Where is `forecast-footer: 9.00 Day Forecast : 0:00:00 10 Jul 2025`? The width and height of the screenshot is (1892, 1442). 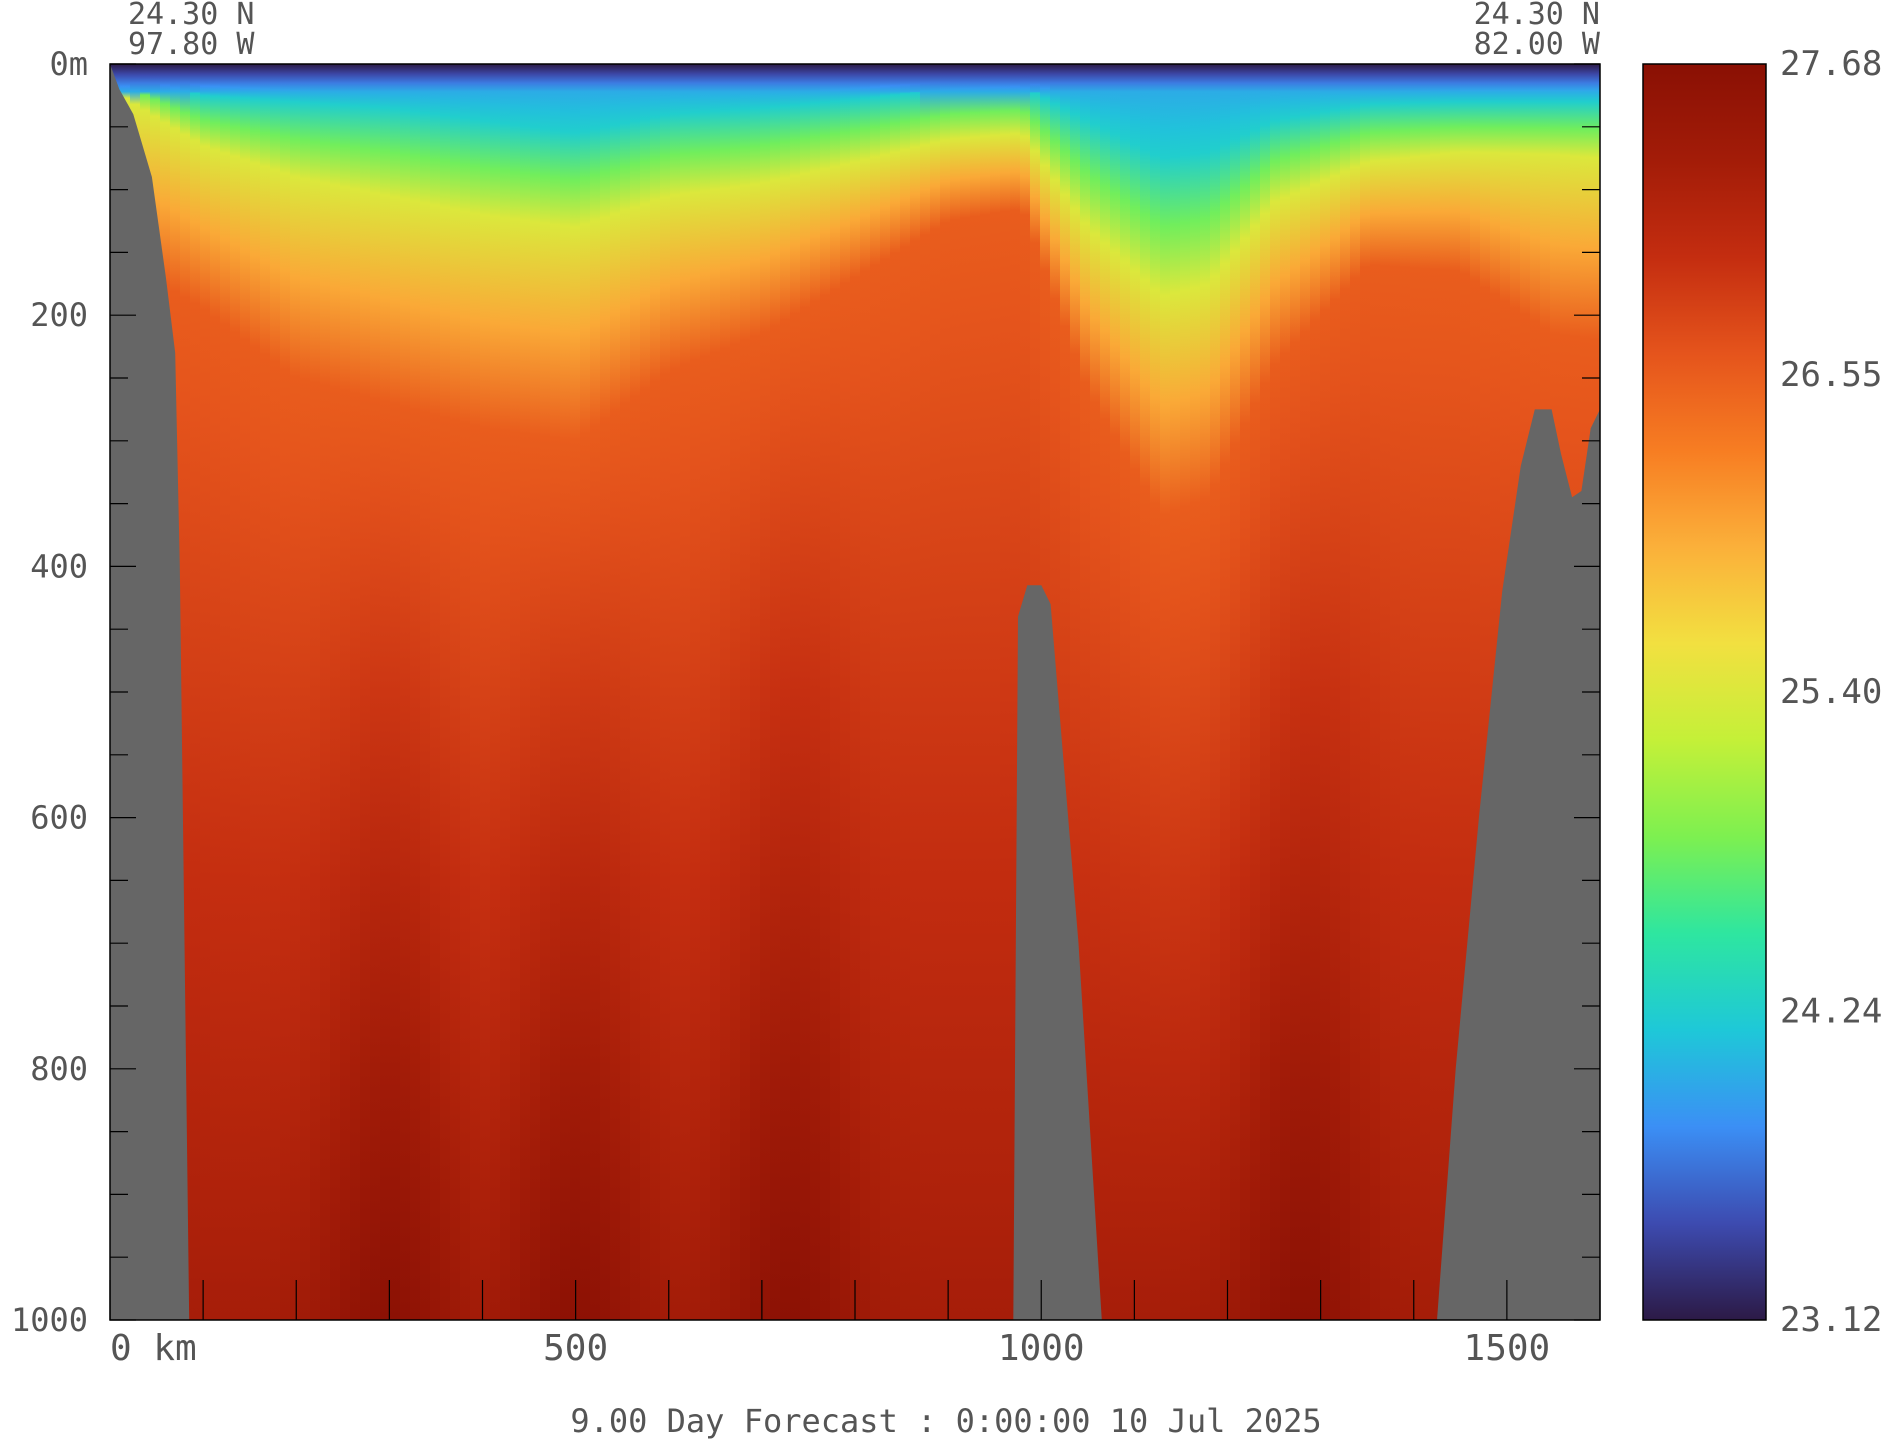 forecast-footer: 9.00 Day Forecast : 0:00:00 10 Jul 2025 is located at coordinates (945, 1421).